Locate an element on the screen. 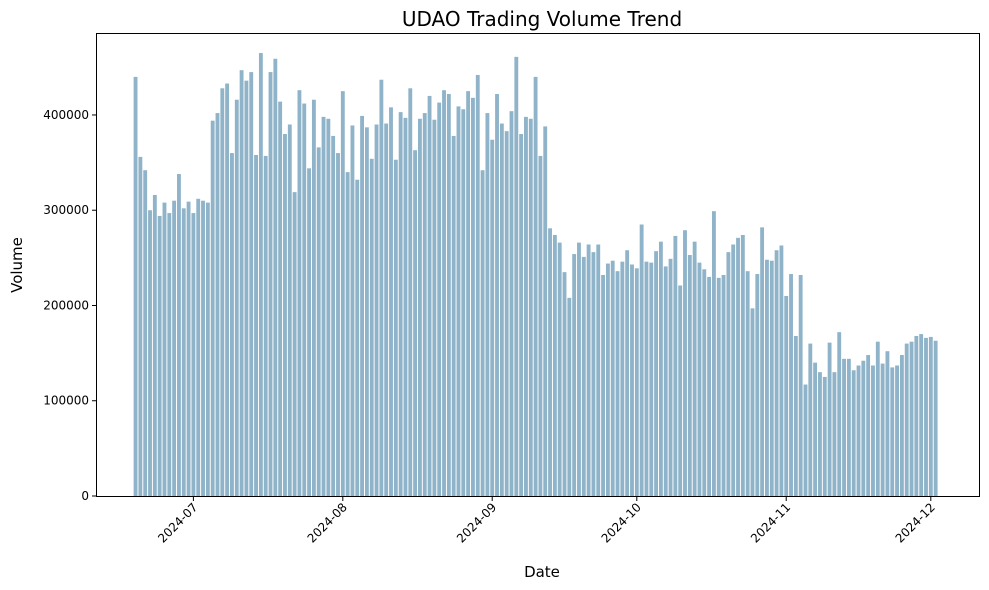  y-tick-label: 200000 is located at coordinates (66, 305).